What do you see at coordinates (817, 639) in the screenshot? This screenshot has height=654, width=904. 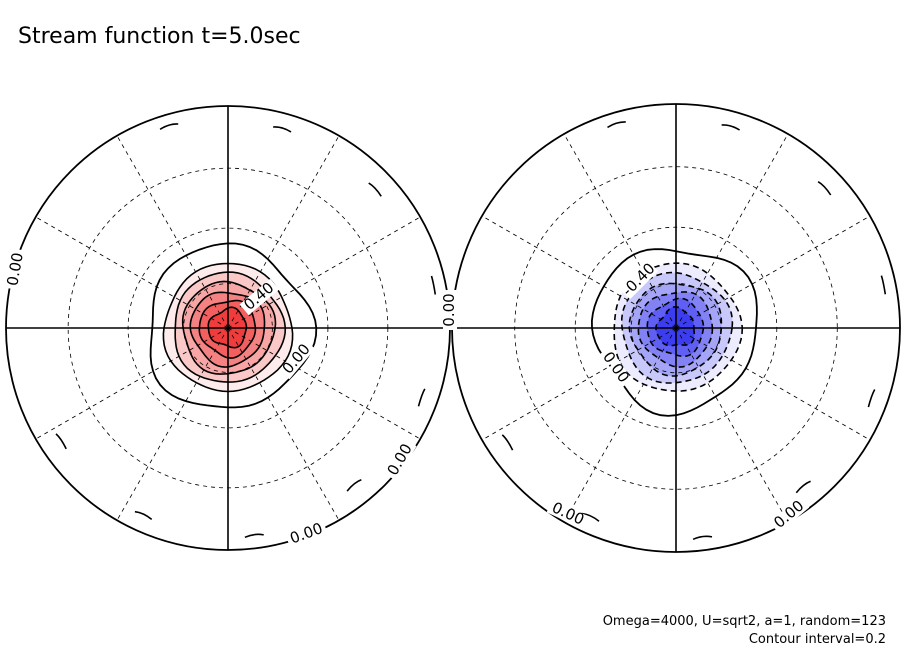 I see `contour-interval-note: Contour interval=0.2` at bounding box center [817, 639].